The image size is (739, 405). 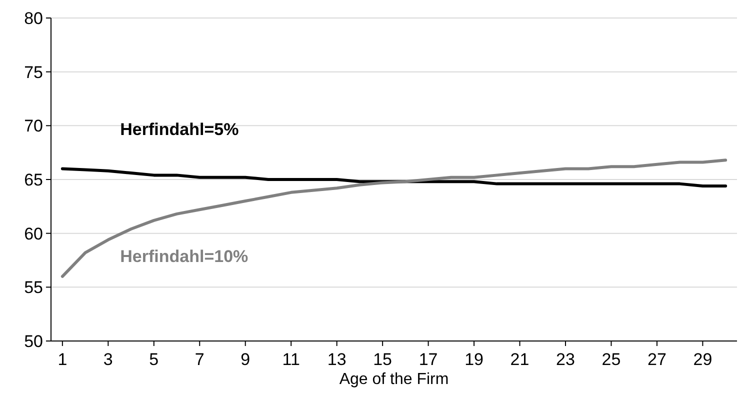 What do you see at coordinates (394, 379) in the screenshot?
I see `x-axis-title: Age of the Firm` at bounding box center [394, 379].